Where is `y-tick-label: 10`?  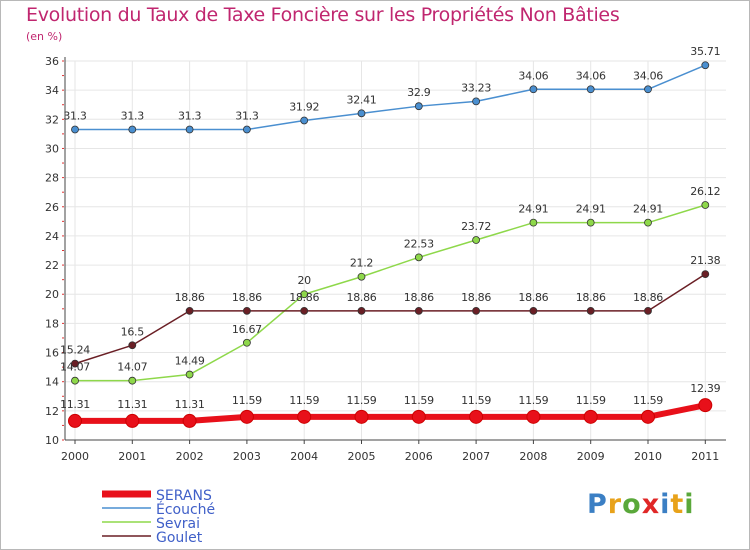
y-tick-label: 10 is located at coordinates (52, 440).